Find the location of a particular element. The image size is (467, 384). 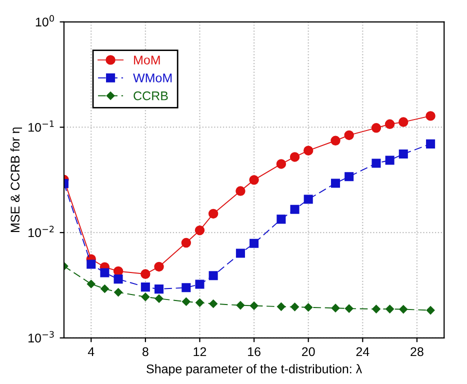

x-tick-label: 16 is located at coordinates (254, 351).